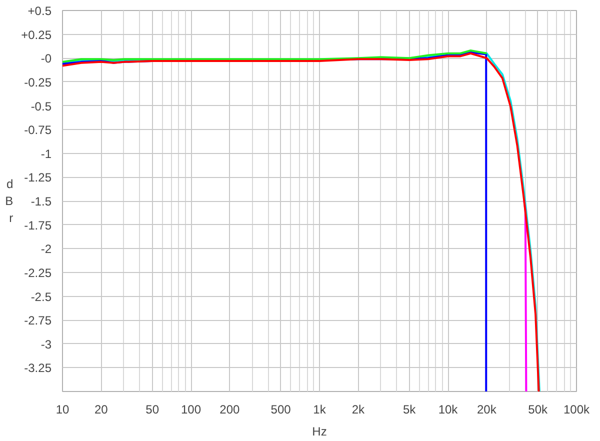  What do you see at coordinates (46, 249) in the screenshot?
I see `y-tick-label: -2` at bounding box center [46, 249].